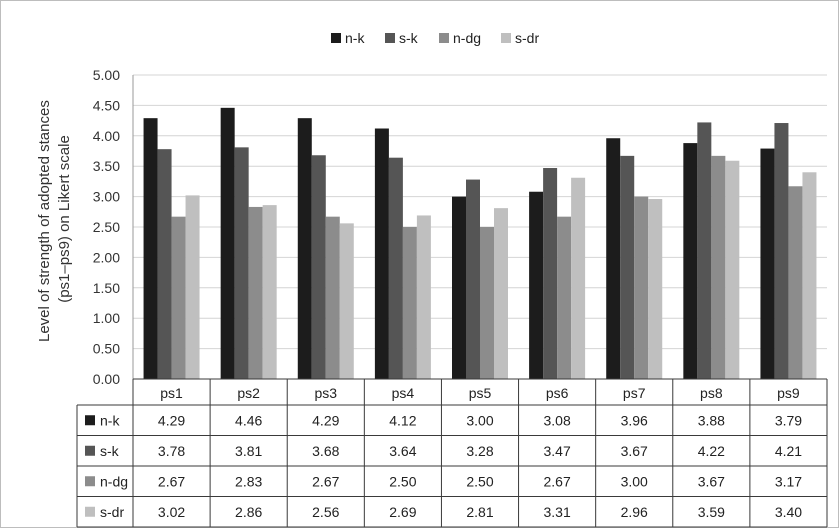  Describe the element at coordinates (403, 393) in the screenshot. I see `x-tick-label: ps4` at that location.